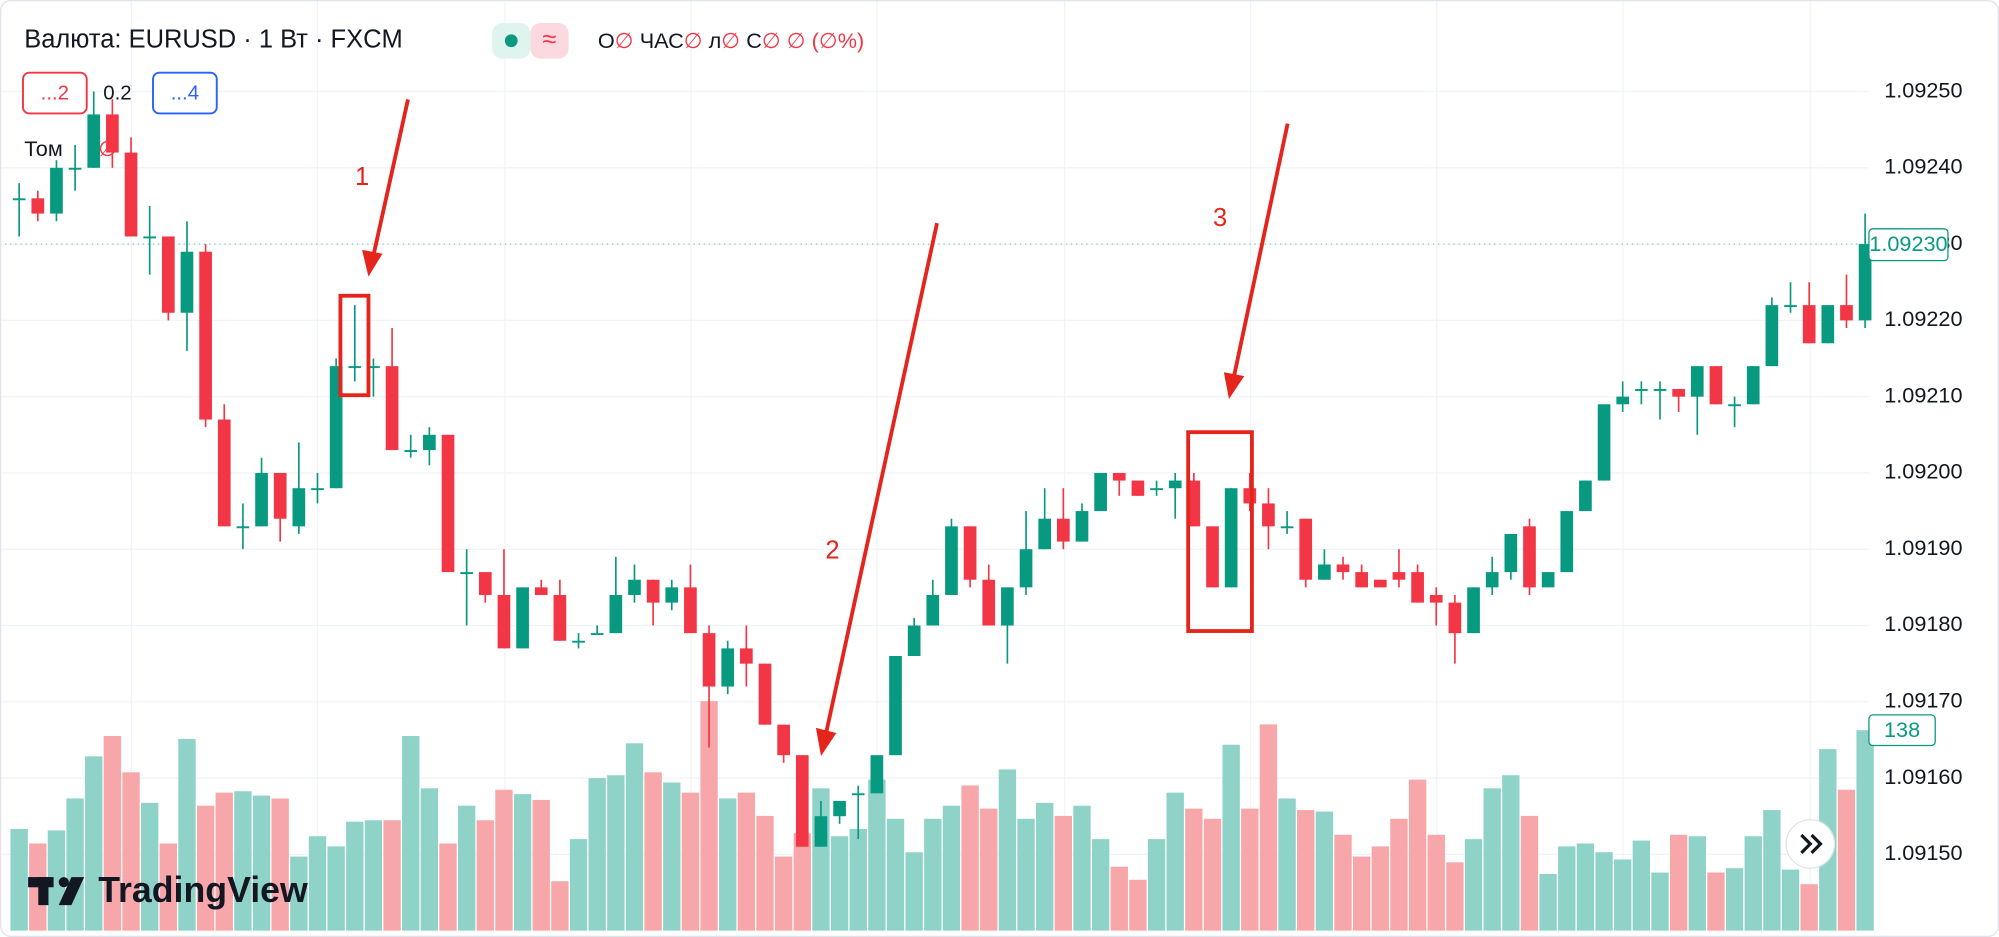 The width and height of the screenshot is (1999, 937). I want to click on y-tick-label: 1.09150, so click(1923, 852).